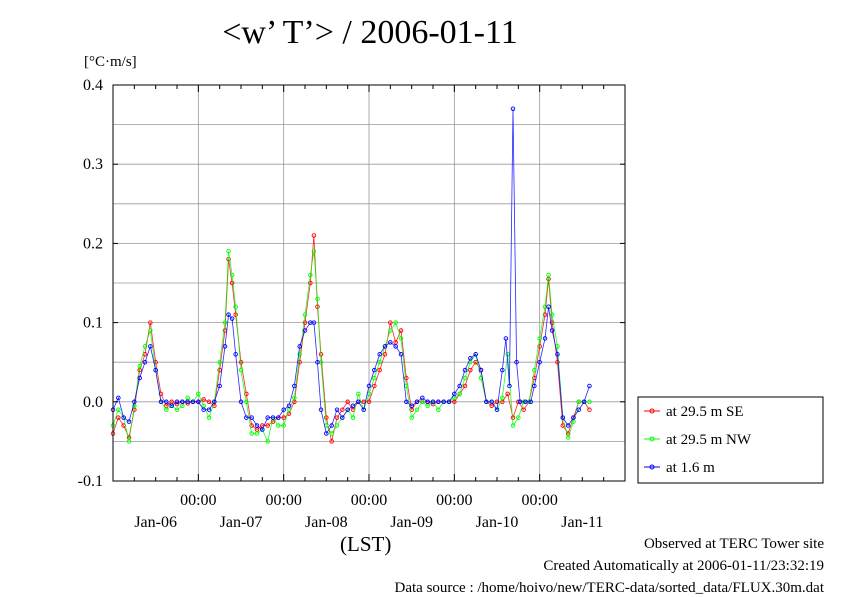 The image size is (842, 597). Describe the element at coordinates (90, 481) in the screenshot. I see `y-tick-label: -0.1` at that location.